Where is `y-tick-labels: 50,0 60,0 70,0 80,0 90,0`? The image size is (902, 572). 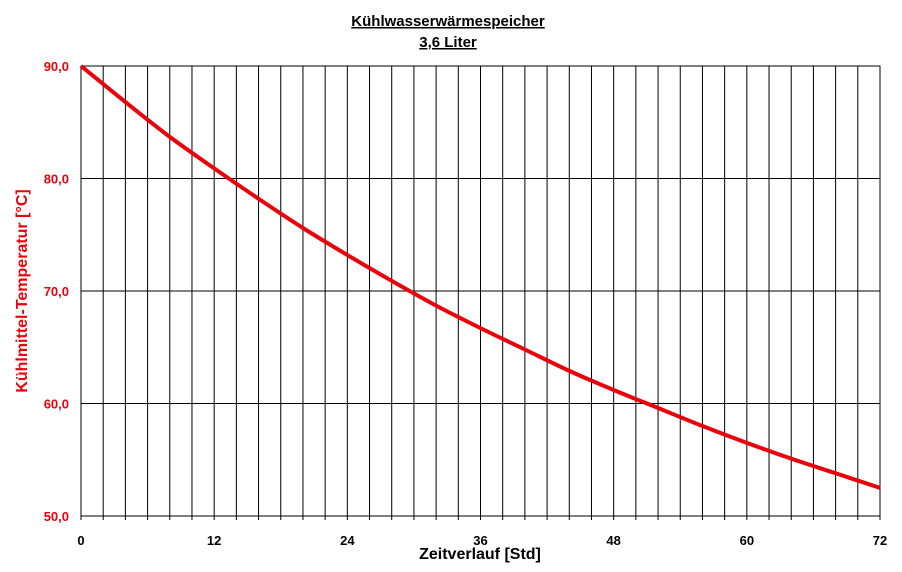
y-tick-labels: 50,0 60,0 70,0 80,0 90,0 is located at coordinates (56, 291).